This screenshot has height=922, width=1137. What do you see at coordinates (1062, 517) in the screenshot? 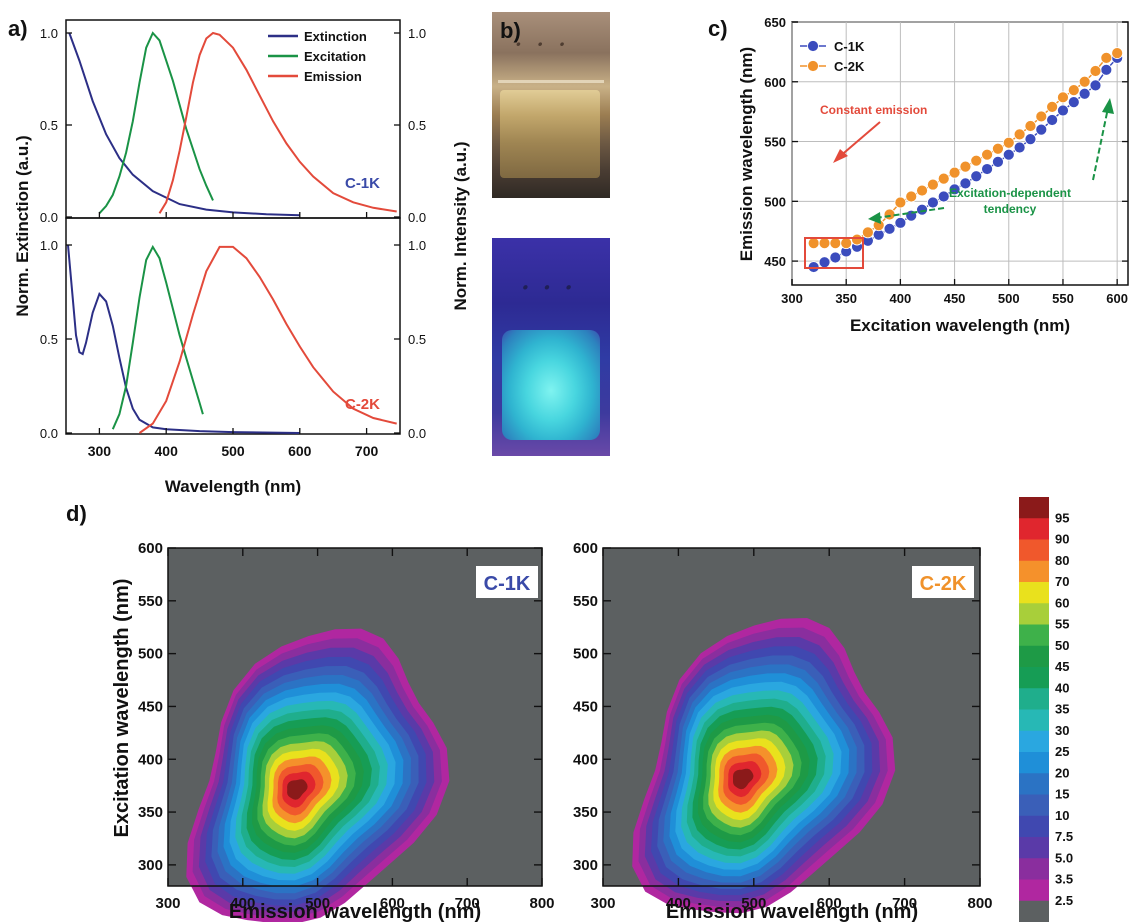
I see `panel-d-colorbar-label: 95` at bounding box center [1062, 517].